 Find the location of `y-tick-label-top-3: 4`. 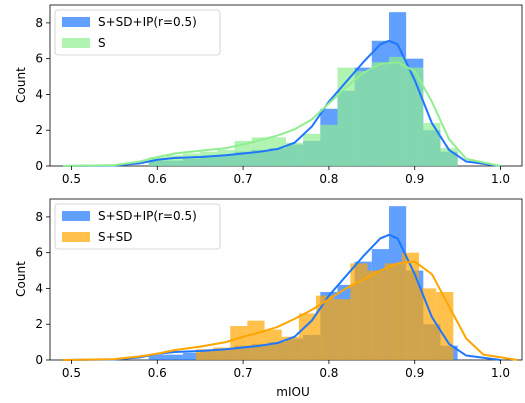

y-tick-label-top-3: 4 is located at coordinates (39, 94).